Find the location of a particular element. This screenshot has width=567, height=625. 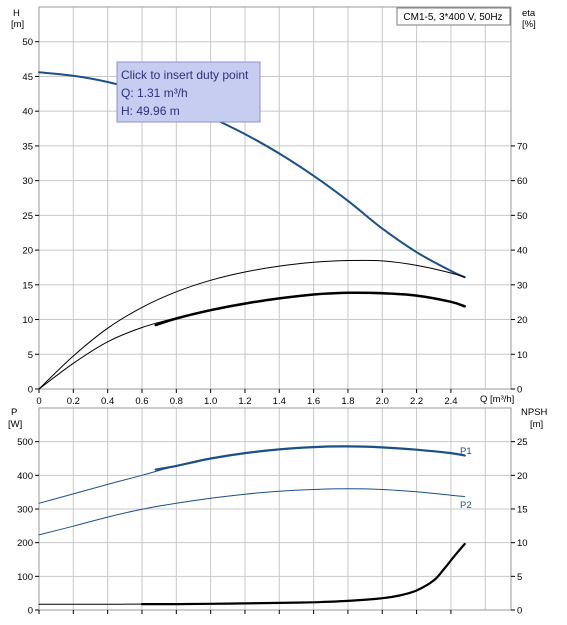

y-left-tick-label: 300 is located at coordinates (25, 510).